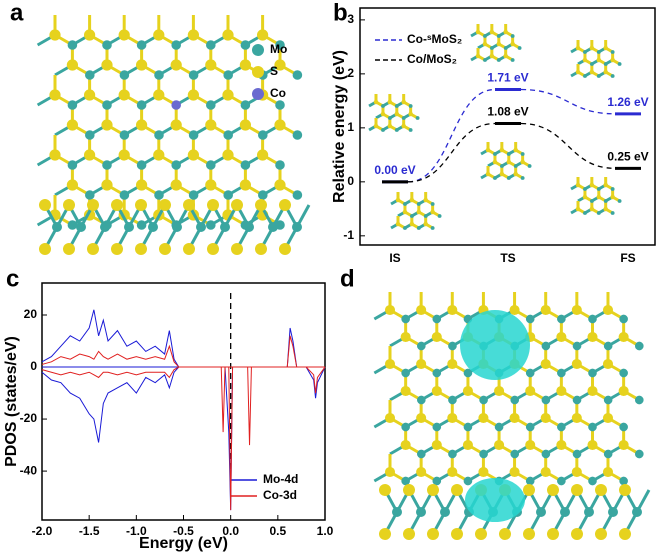 The height and width of the screenshot is (555, 661). Describe the element at coordinates (347, 278) in the screenshot. I see `panel-label: d` at that location.